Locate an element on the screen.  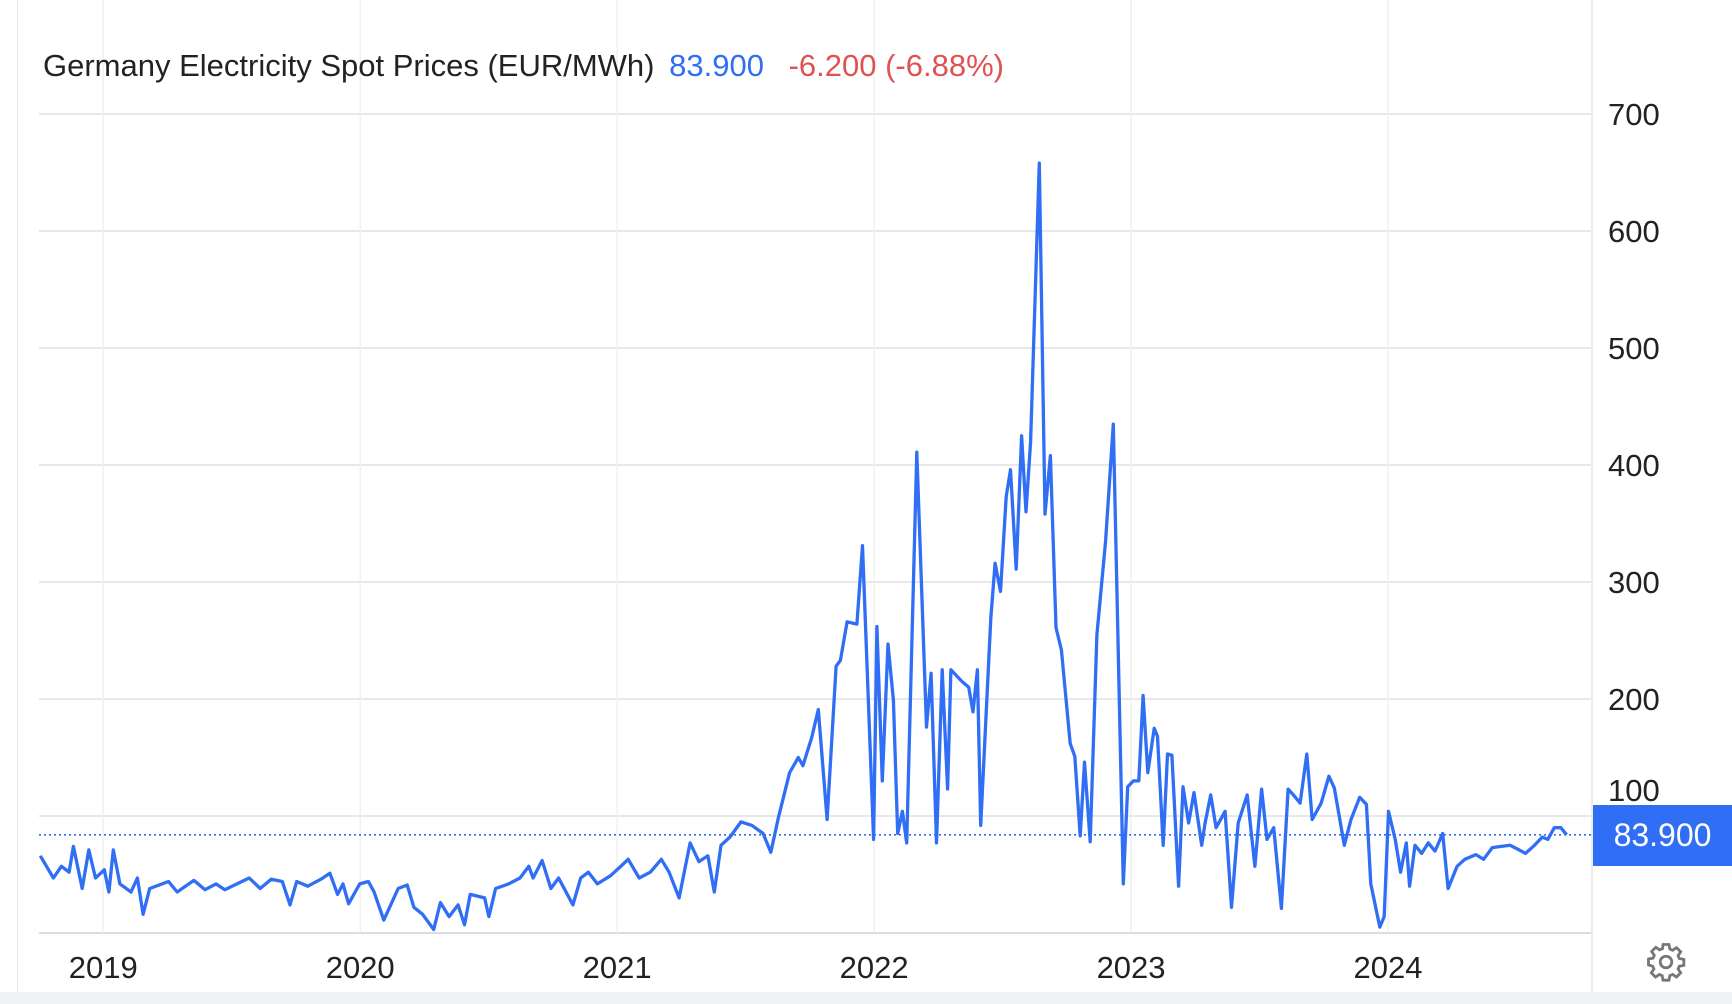
y-tick-label: 300 is located at coordinates (1634, 582).